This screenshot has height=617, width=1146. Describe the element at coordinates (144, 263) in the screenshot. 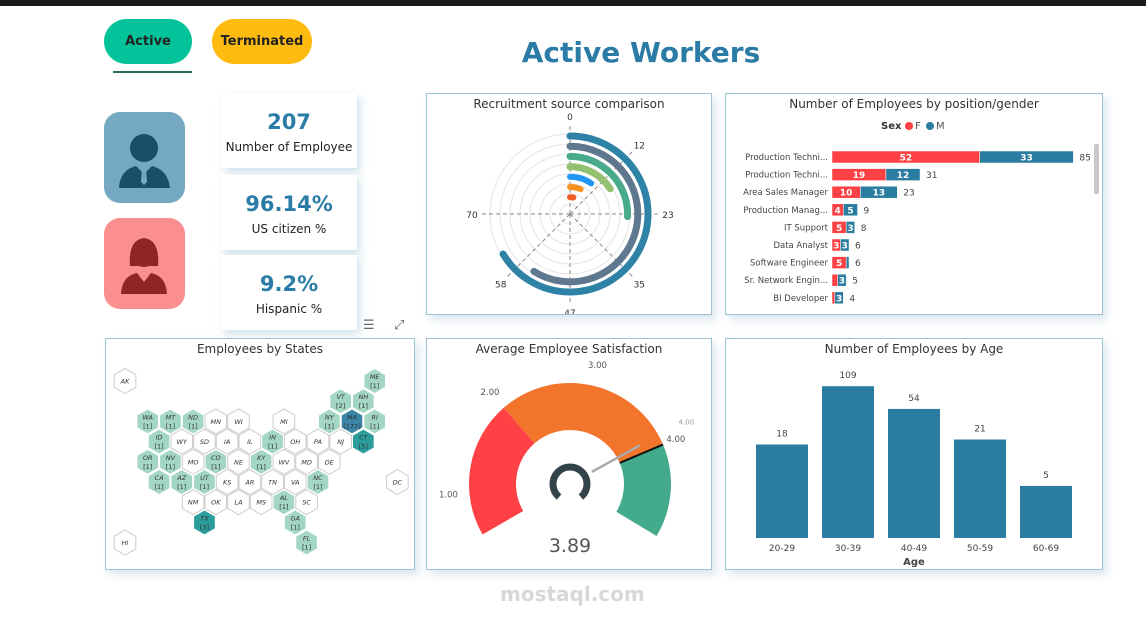

I see `female-user-icon` at that location.